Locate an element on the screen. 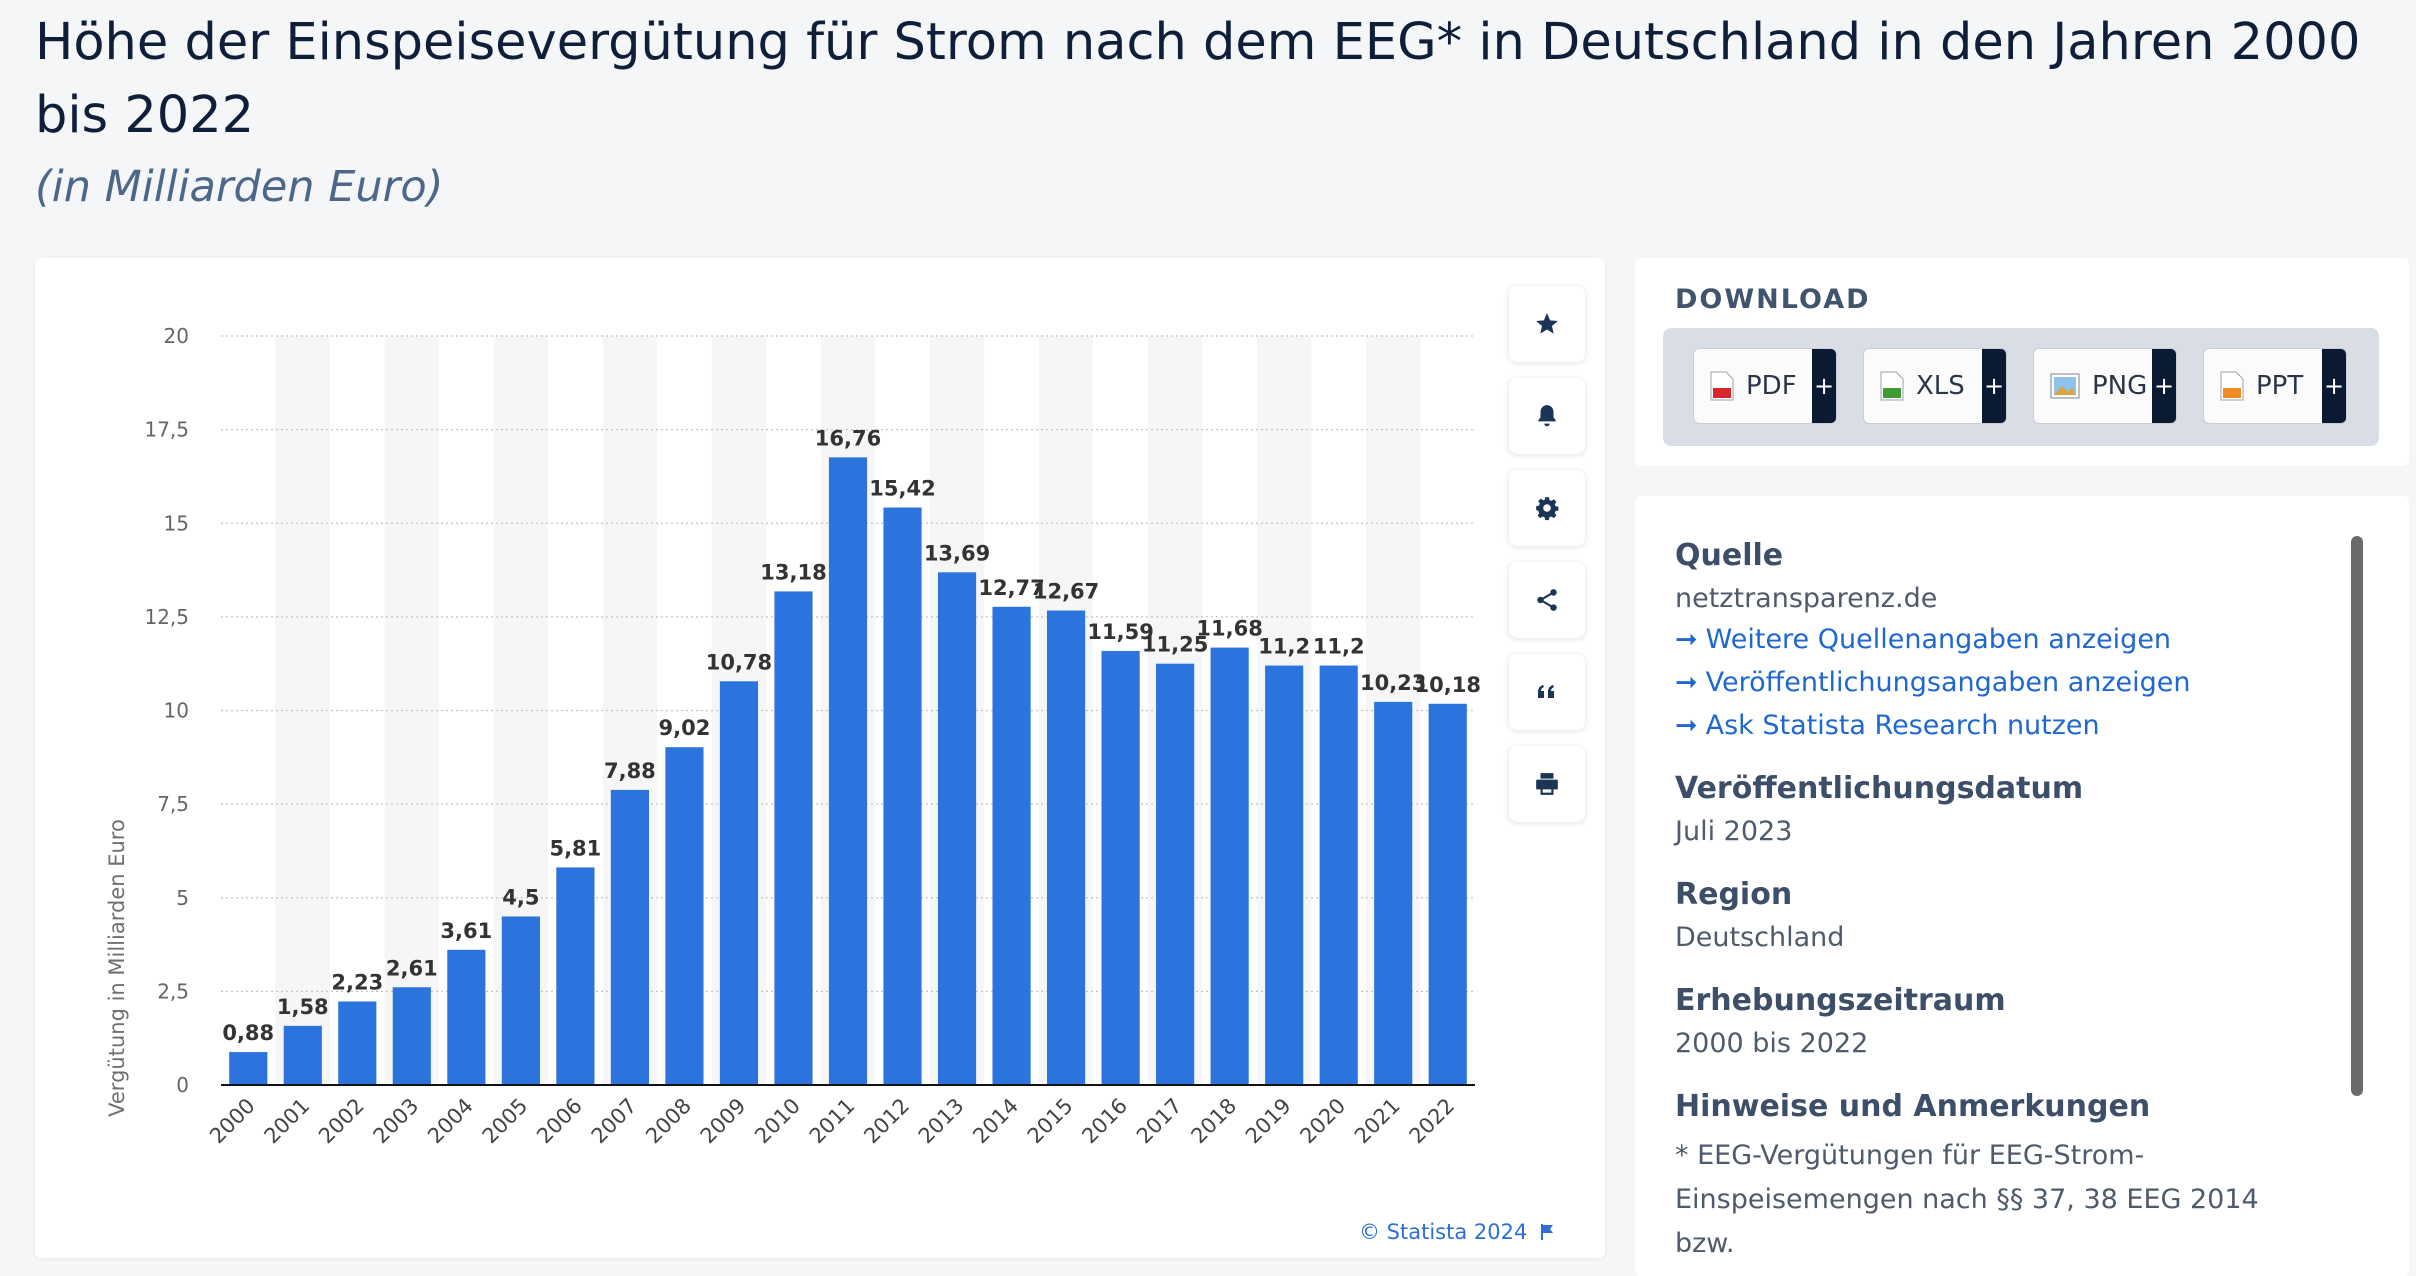  publication-date-value: Juli 2023 is located at coordinates (1734, 831).